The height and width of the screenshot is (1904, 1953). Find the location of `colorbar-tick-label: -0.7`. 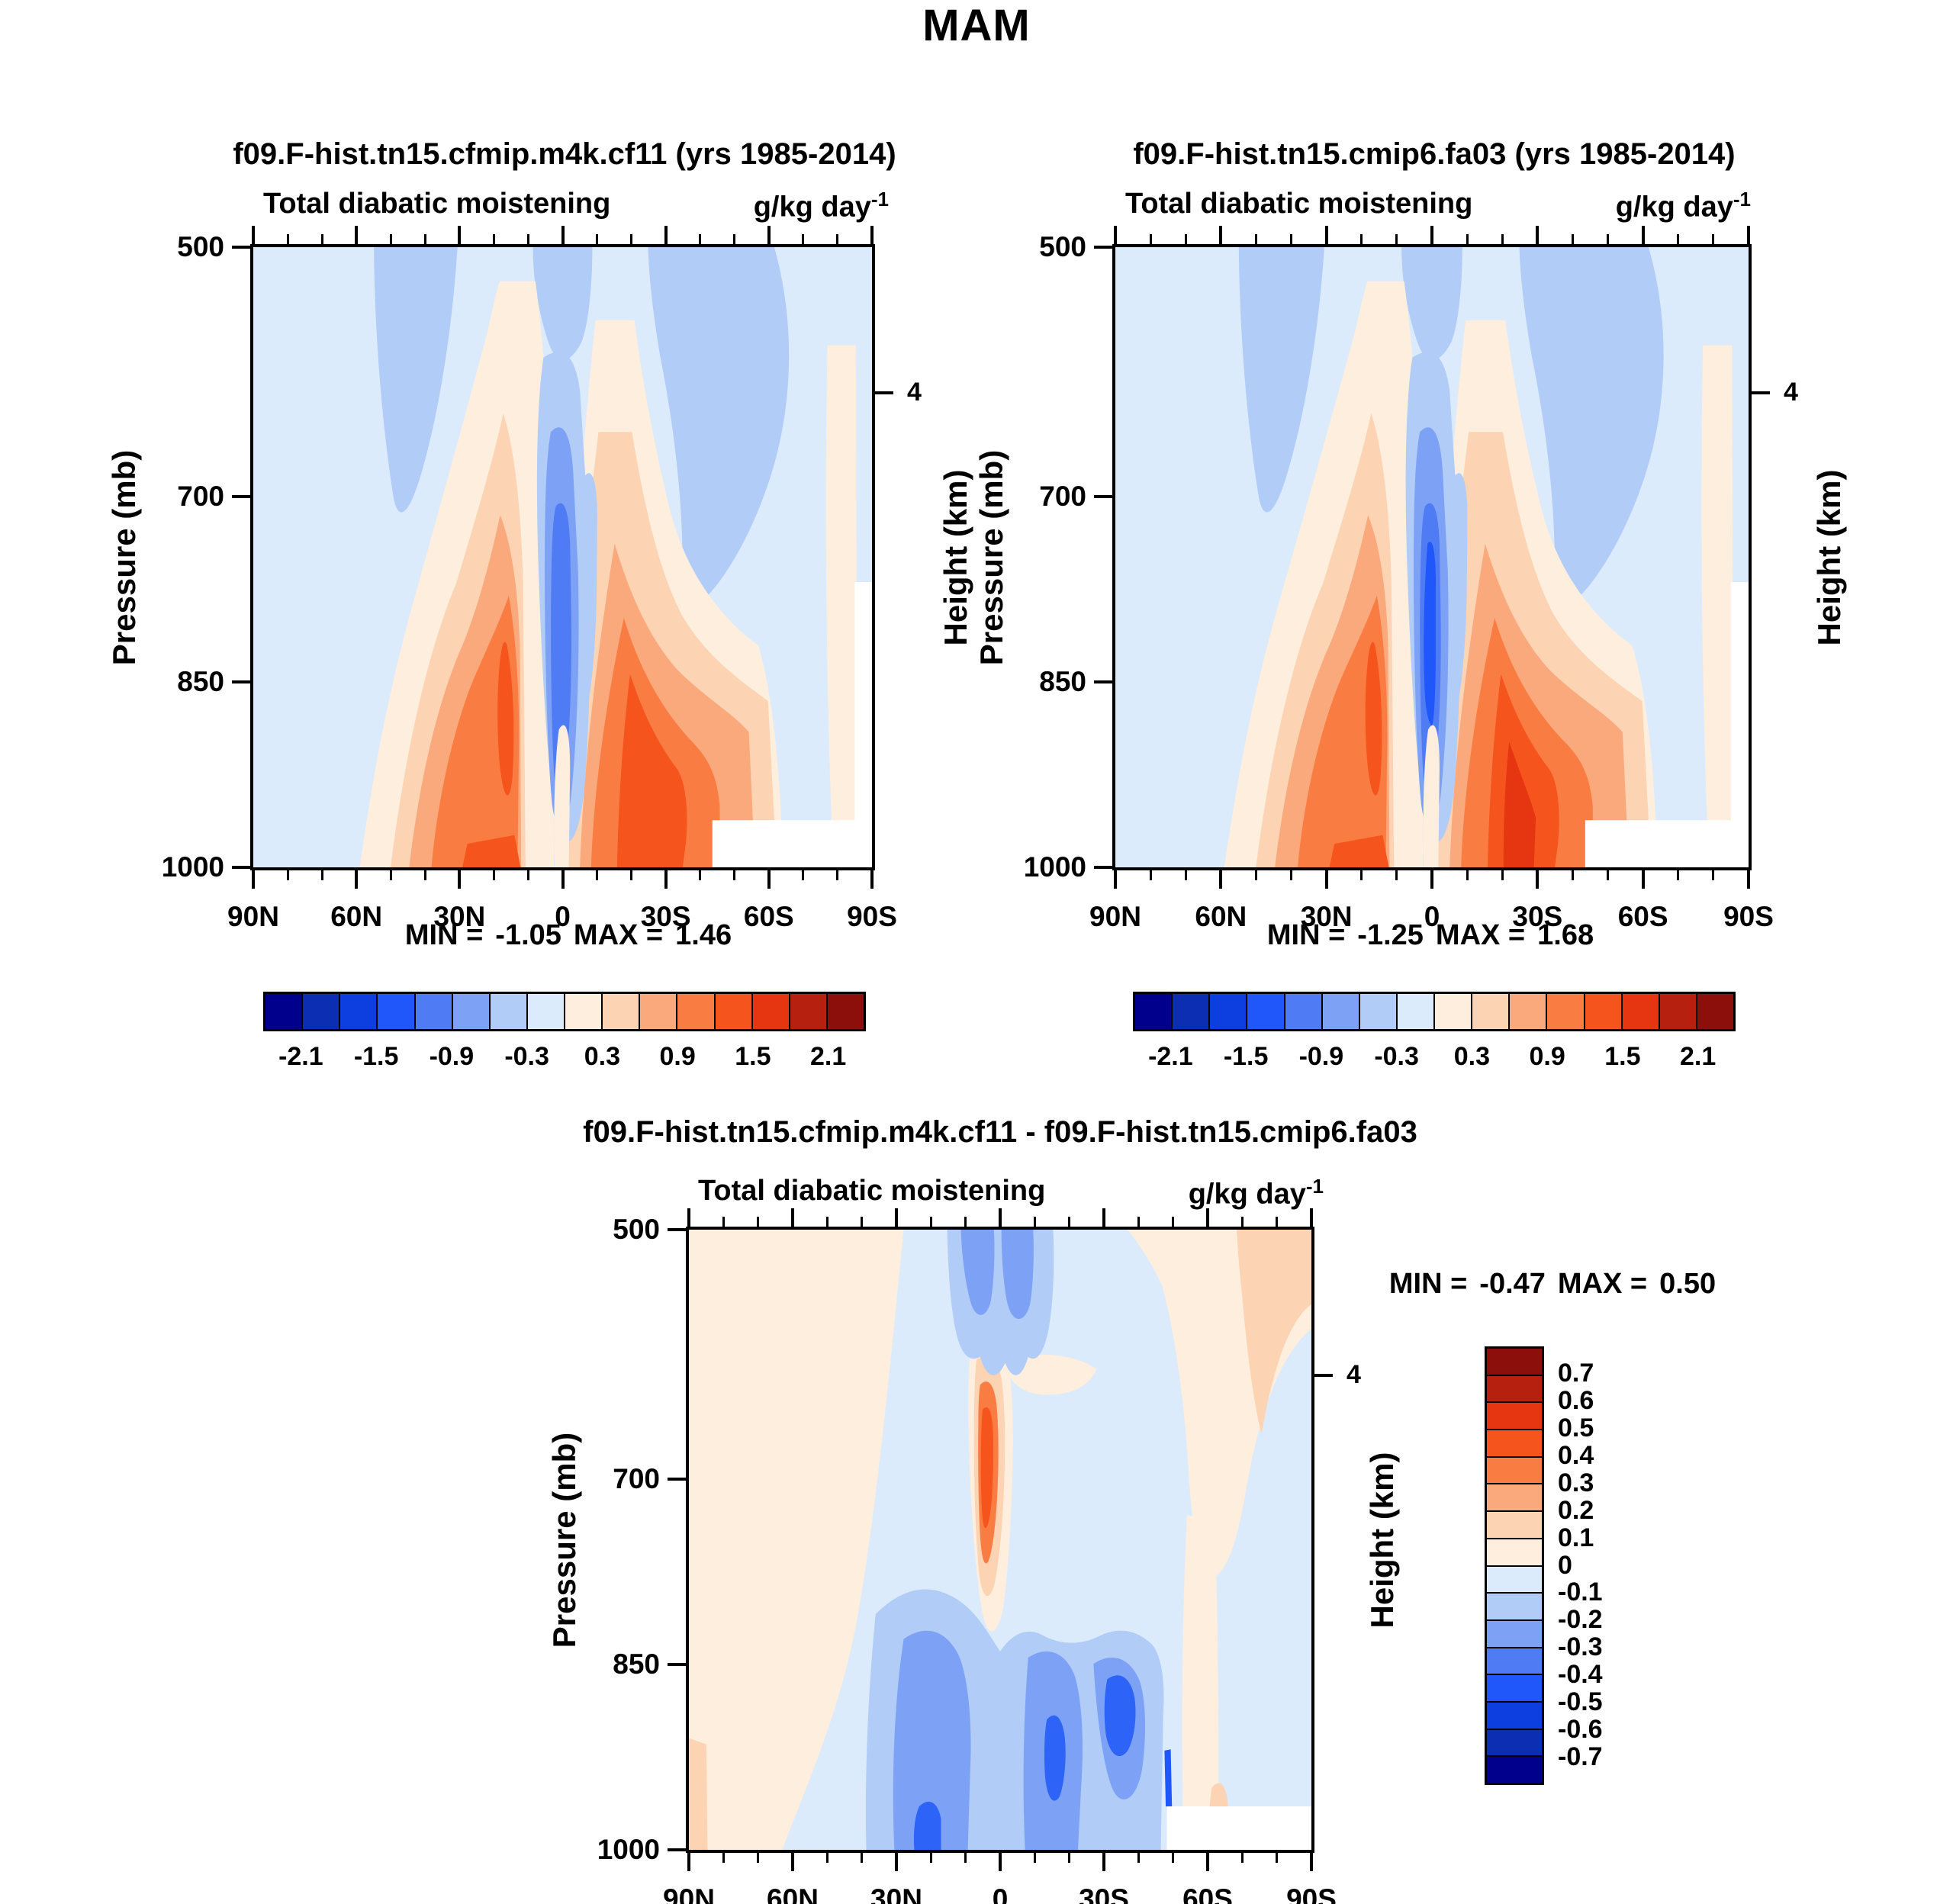

colorbar-tick-label: -0.7 is located at coordinates (1581, 1757).